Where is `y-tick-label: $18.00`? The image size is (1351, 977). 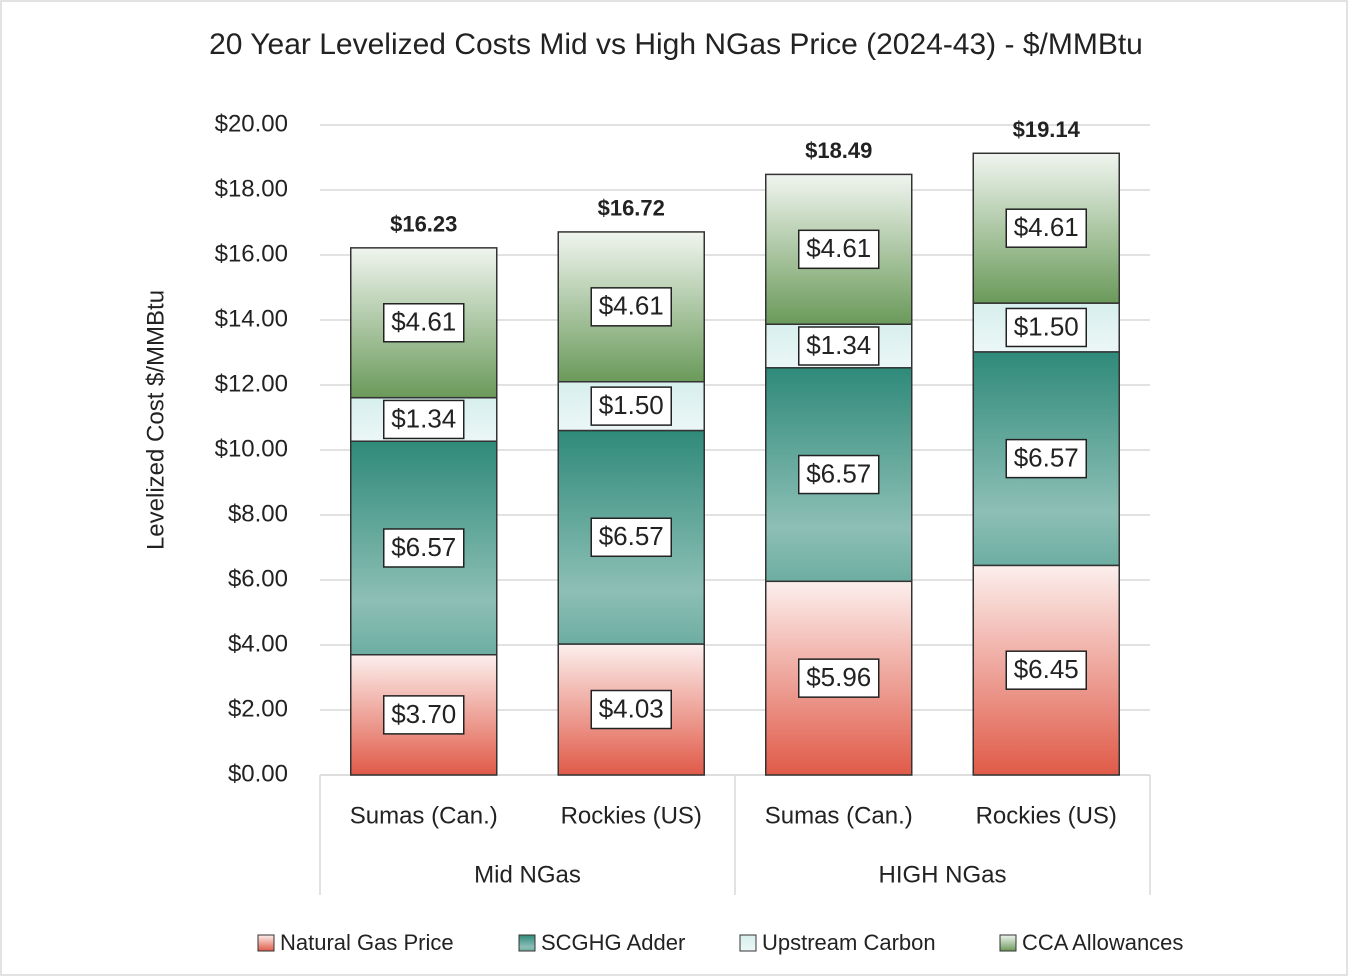
y-tick-label: $18.00 is located at coordinates (251, 188).